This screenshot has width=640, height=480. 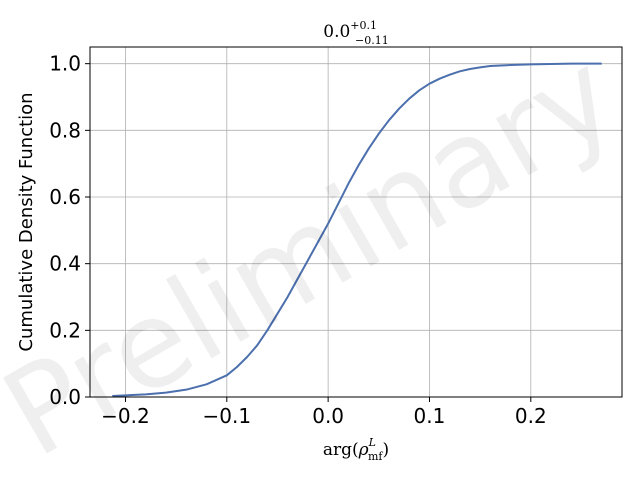 I want to click on y-axis: 0.0 0.2 0.4 0.6 0.8 1.0, so click(x=69, y=230).